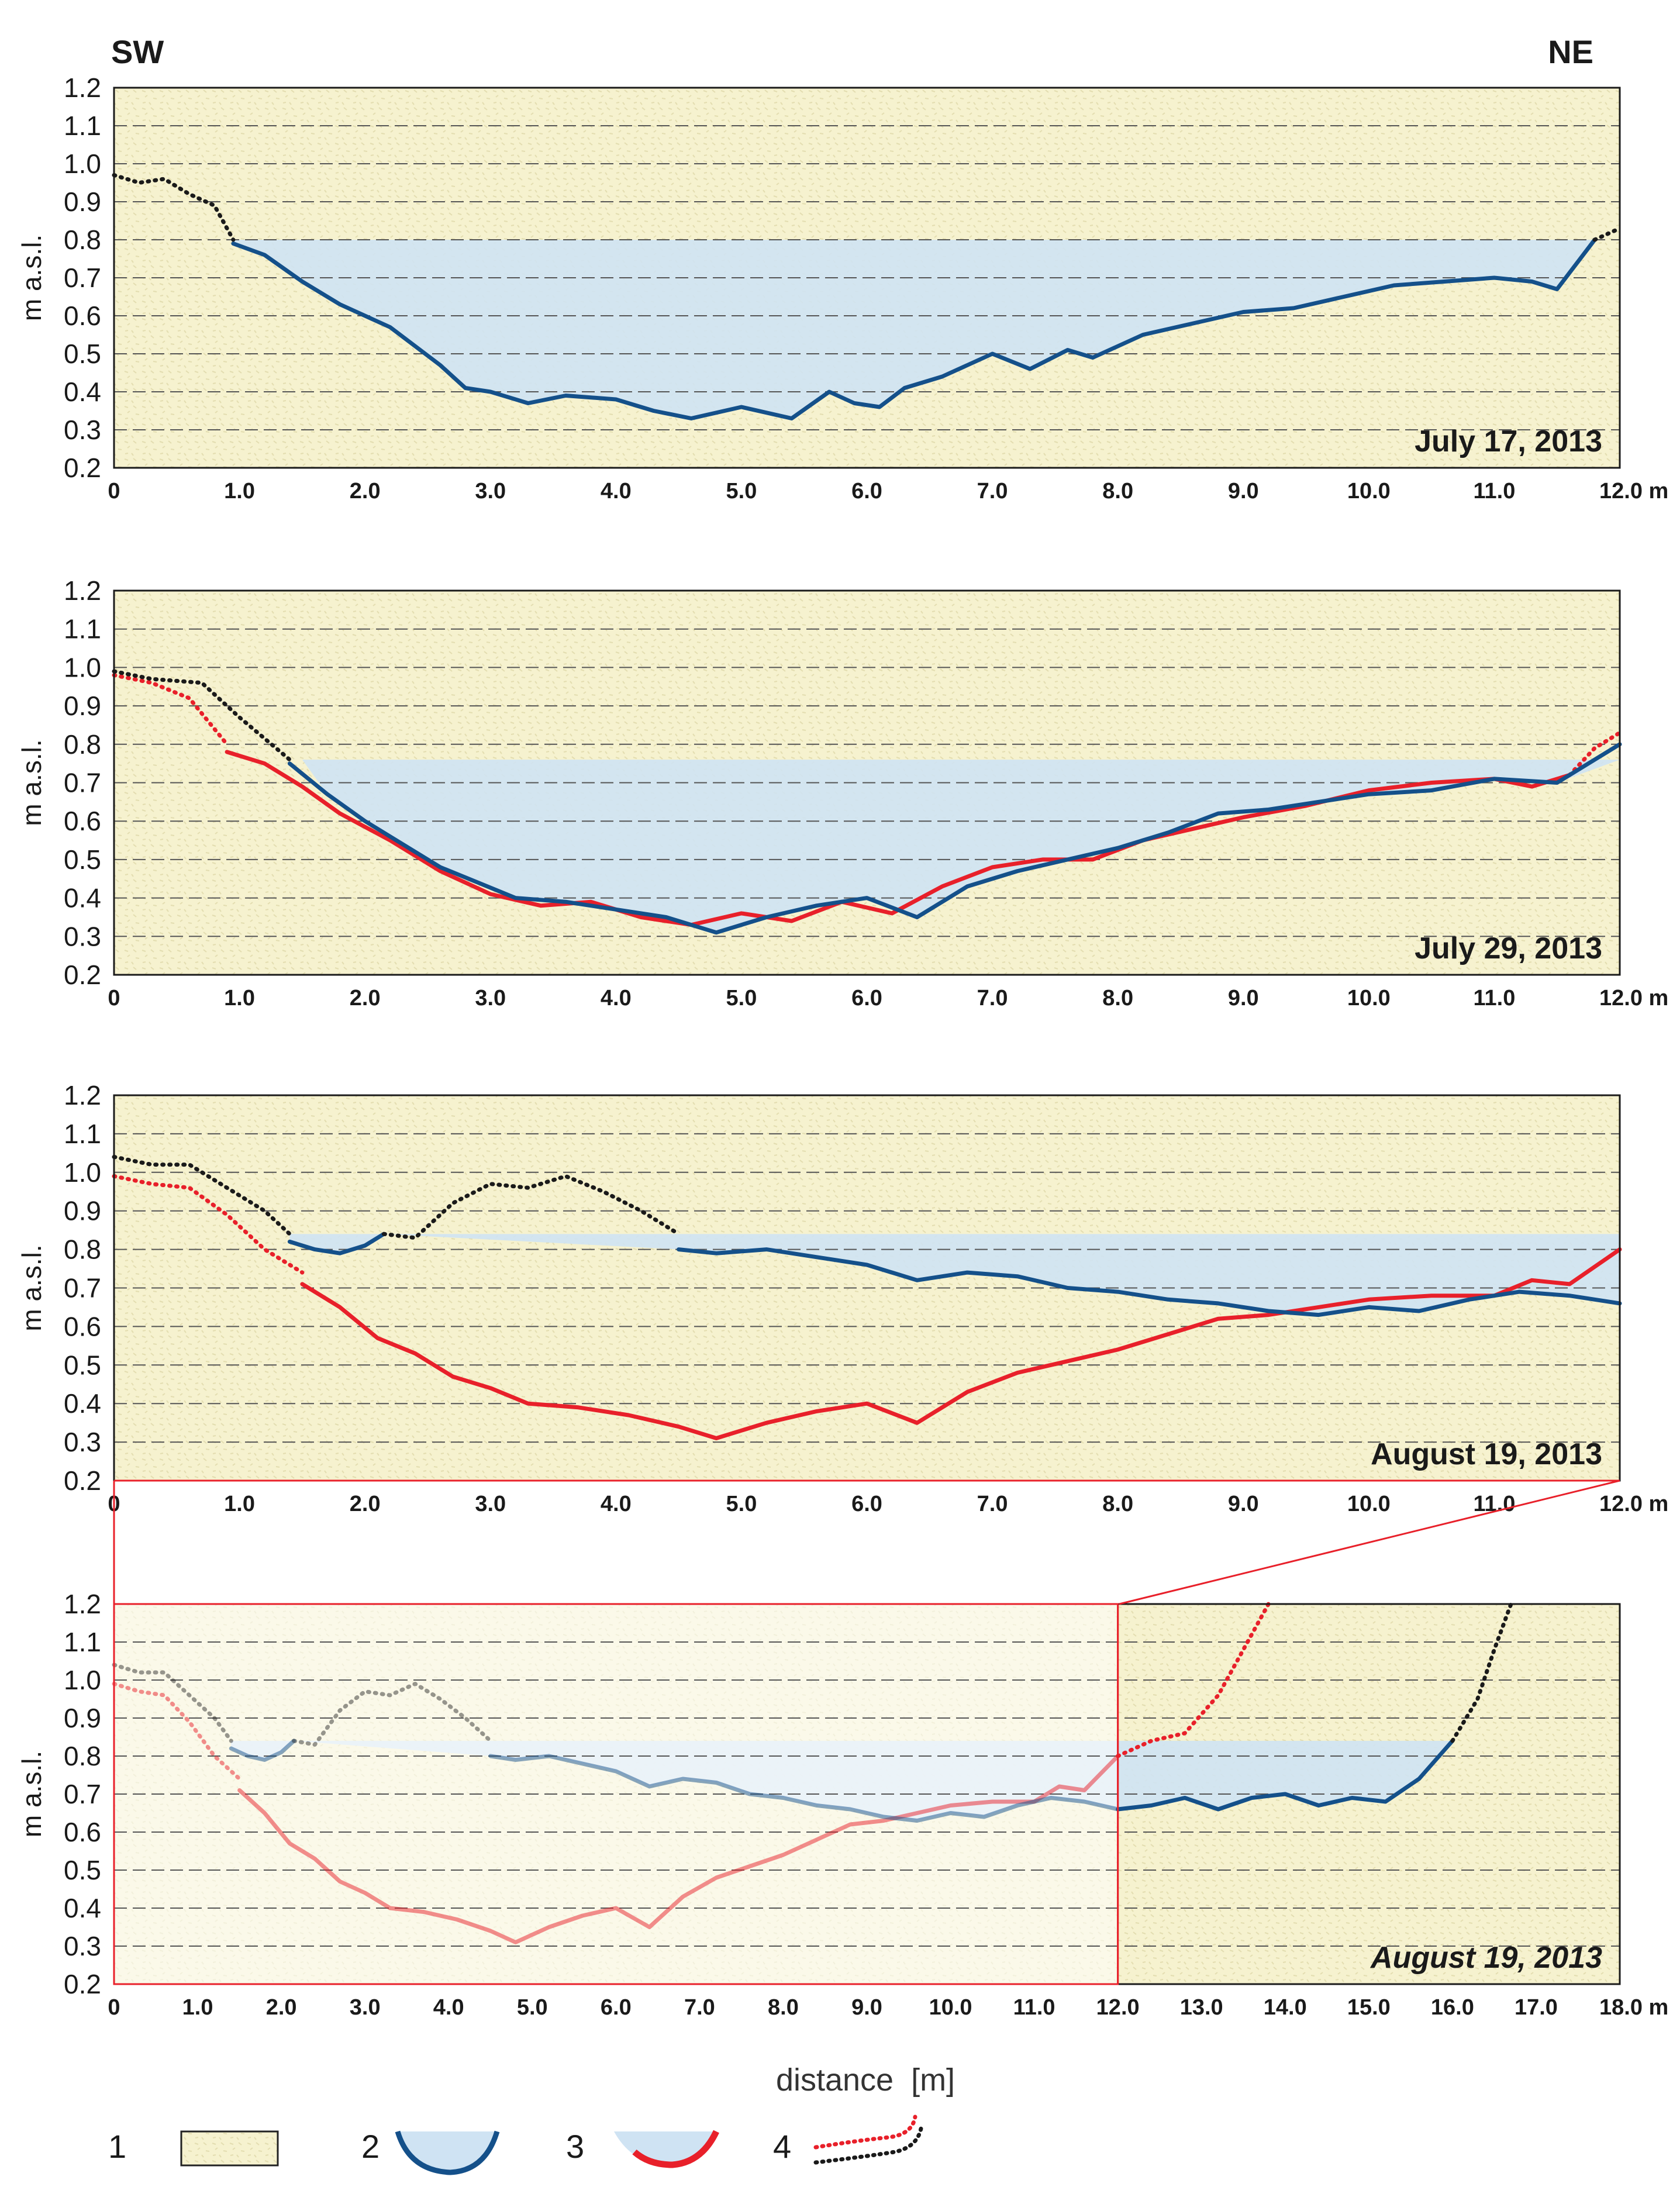 The image size is (1680, 2211). I want to click on x-tick-label: 13.0, so click(1201, 2007).